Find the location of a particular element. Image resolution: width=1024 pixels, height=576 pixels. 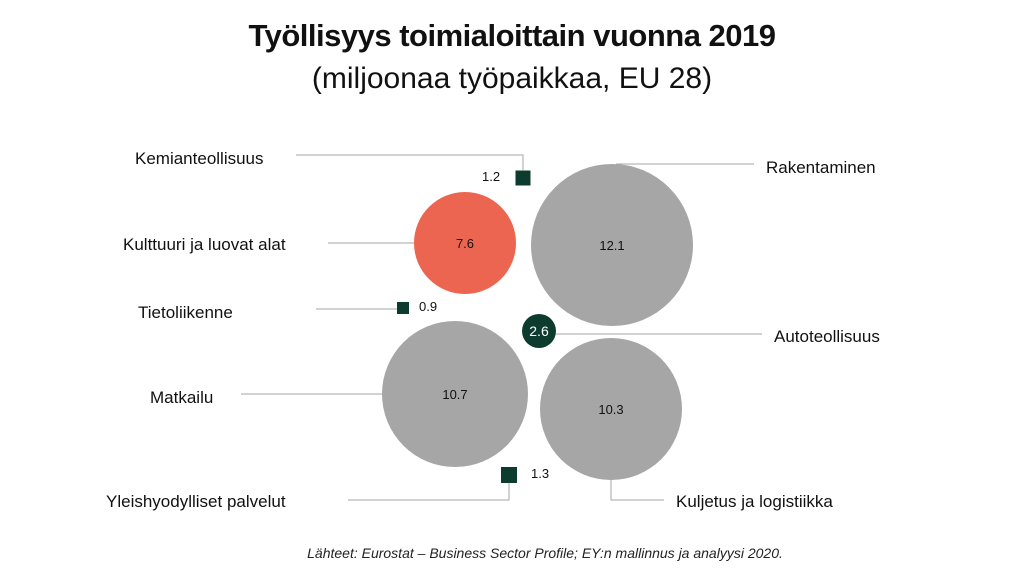

bubble-matkailu is located at coordinates (455, 394).